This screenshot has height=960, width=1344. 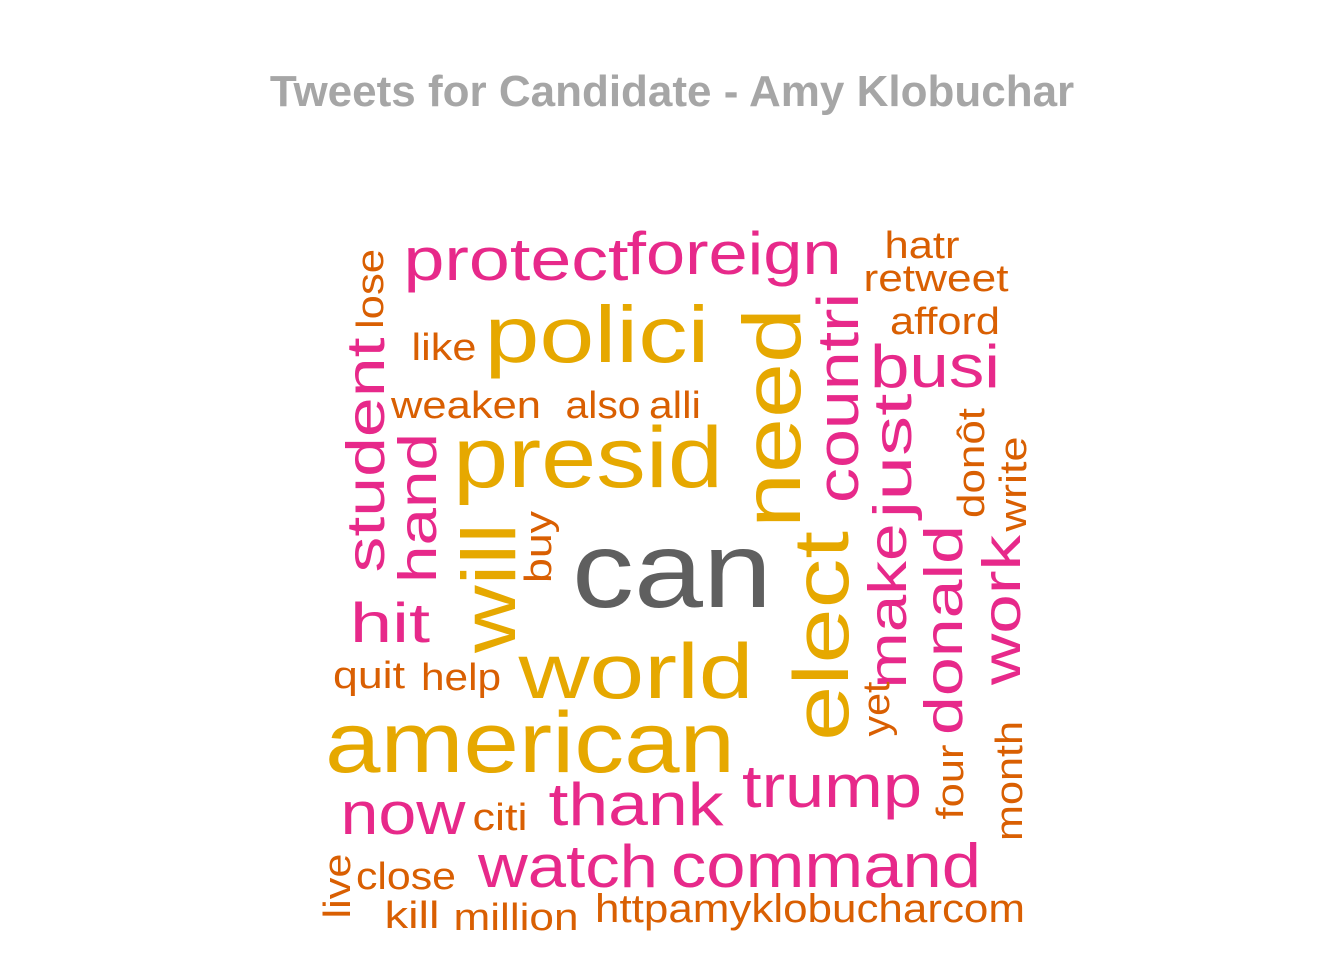 What do you see at coordinates (366, 455) in the screenshot?
I see `word-student: student` at bounding box center [366, 455].